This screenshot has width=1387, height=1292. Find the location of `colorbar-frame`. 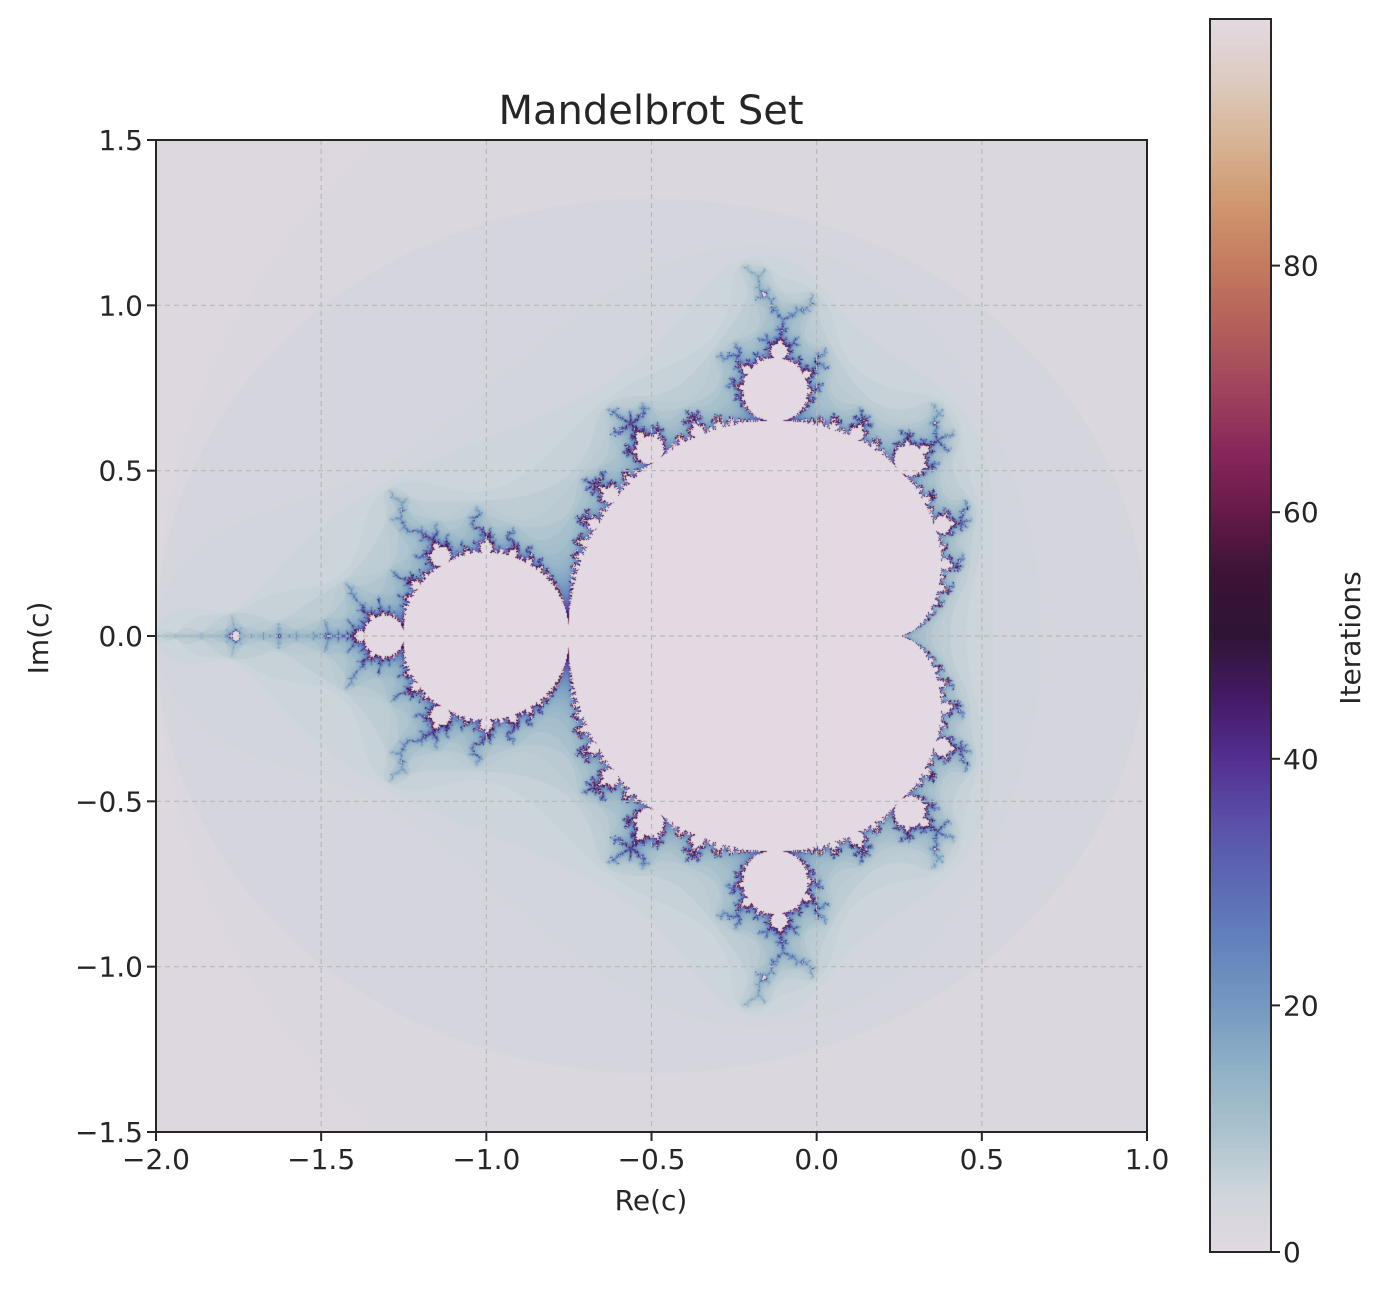

colorbar-frame is located at coordinates (1240, 635).